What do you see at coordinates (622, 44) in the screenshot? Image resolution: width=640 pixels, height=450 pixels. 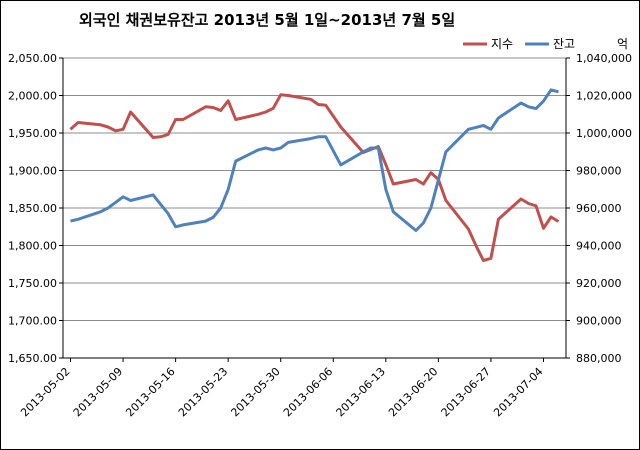 I see `unit-label: 억` at bounding box center [622, 44].